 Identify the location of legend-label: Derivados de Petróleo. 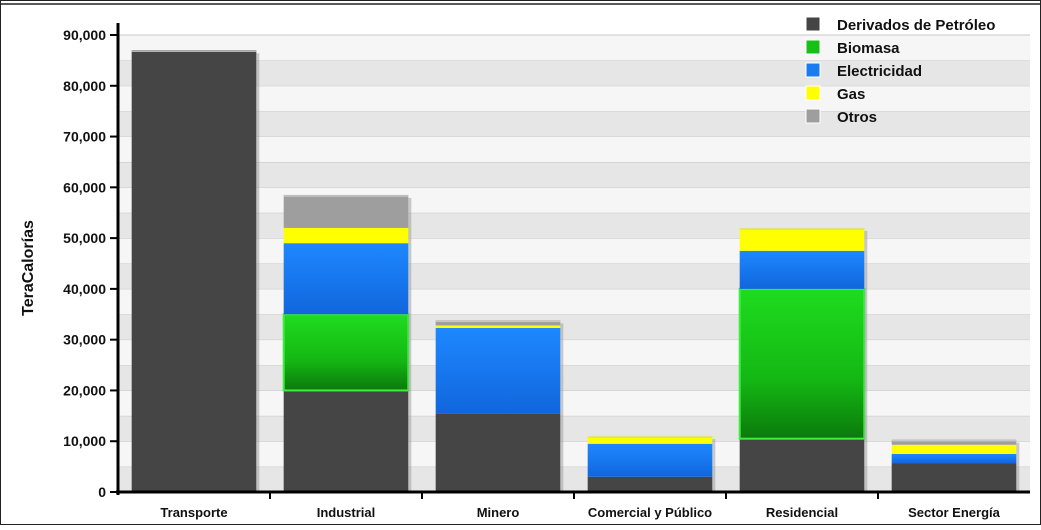
(916, 25).